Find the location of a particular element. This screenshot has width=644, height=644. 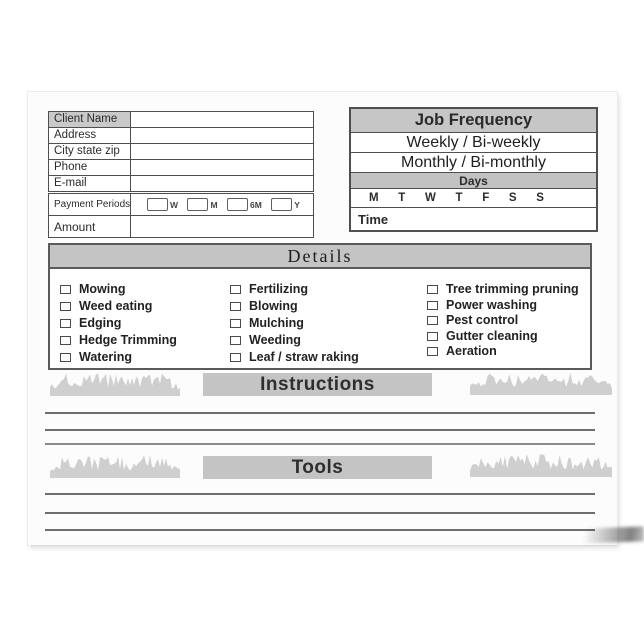

service-label: Leaf / straw raking is located at coordinates (304, 357).